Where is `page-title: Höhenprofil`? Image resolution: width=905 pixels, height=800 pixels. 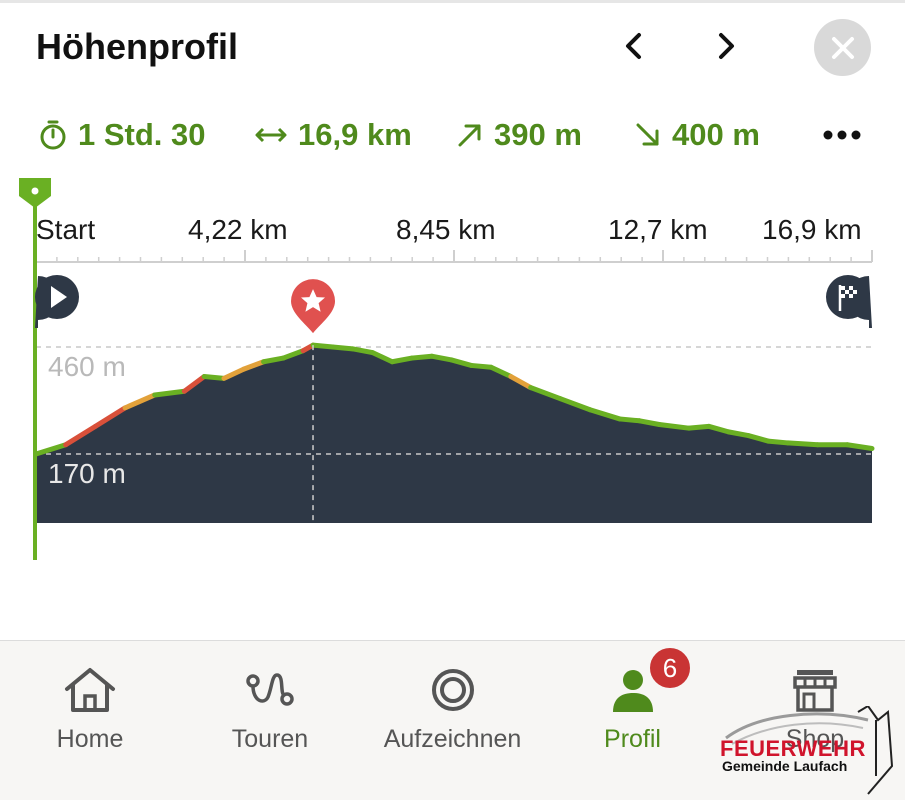 page-title: Höhenprofil is located at coordinates (137, 46).